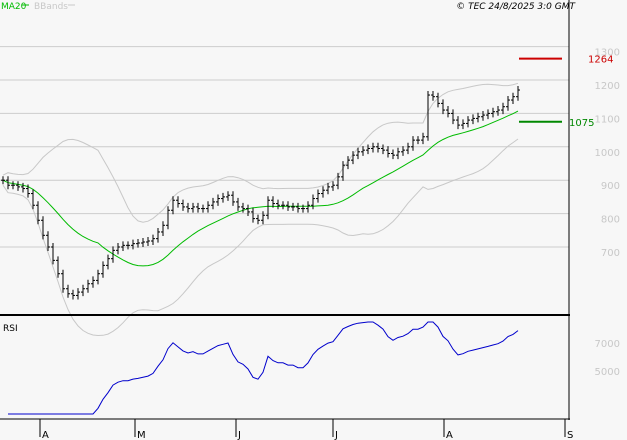 This screenshot has width=627, height=440. What do you see at coordinates (610, 253) in the screenshot?
I see `y-tick-label: 700` at bounding box center [610, 253].